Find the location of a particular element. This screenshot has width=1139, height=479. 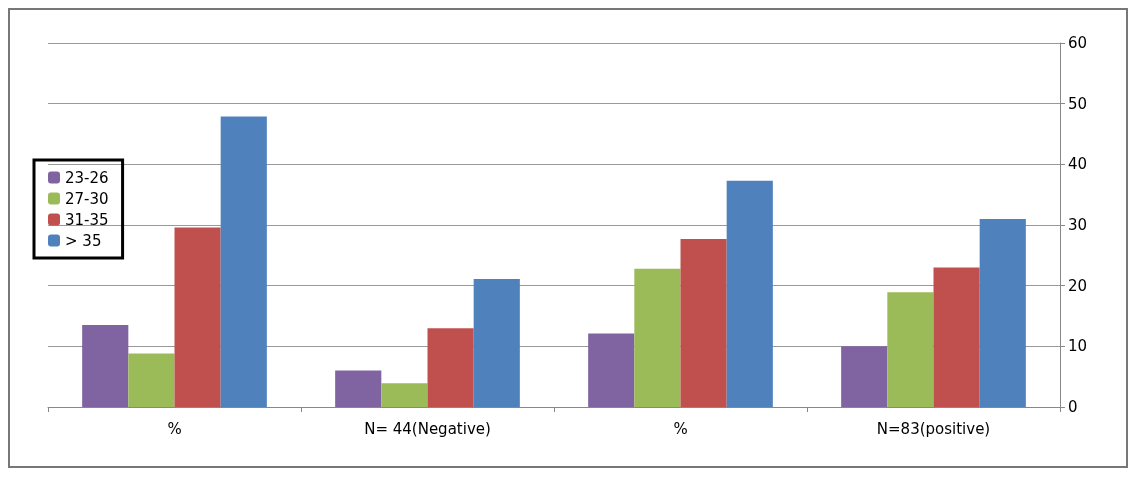

x-tick-label: N= 44(Negative) is located at coordinates (427, 428).